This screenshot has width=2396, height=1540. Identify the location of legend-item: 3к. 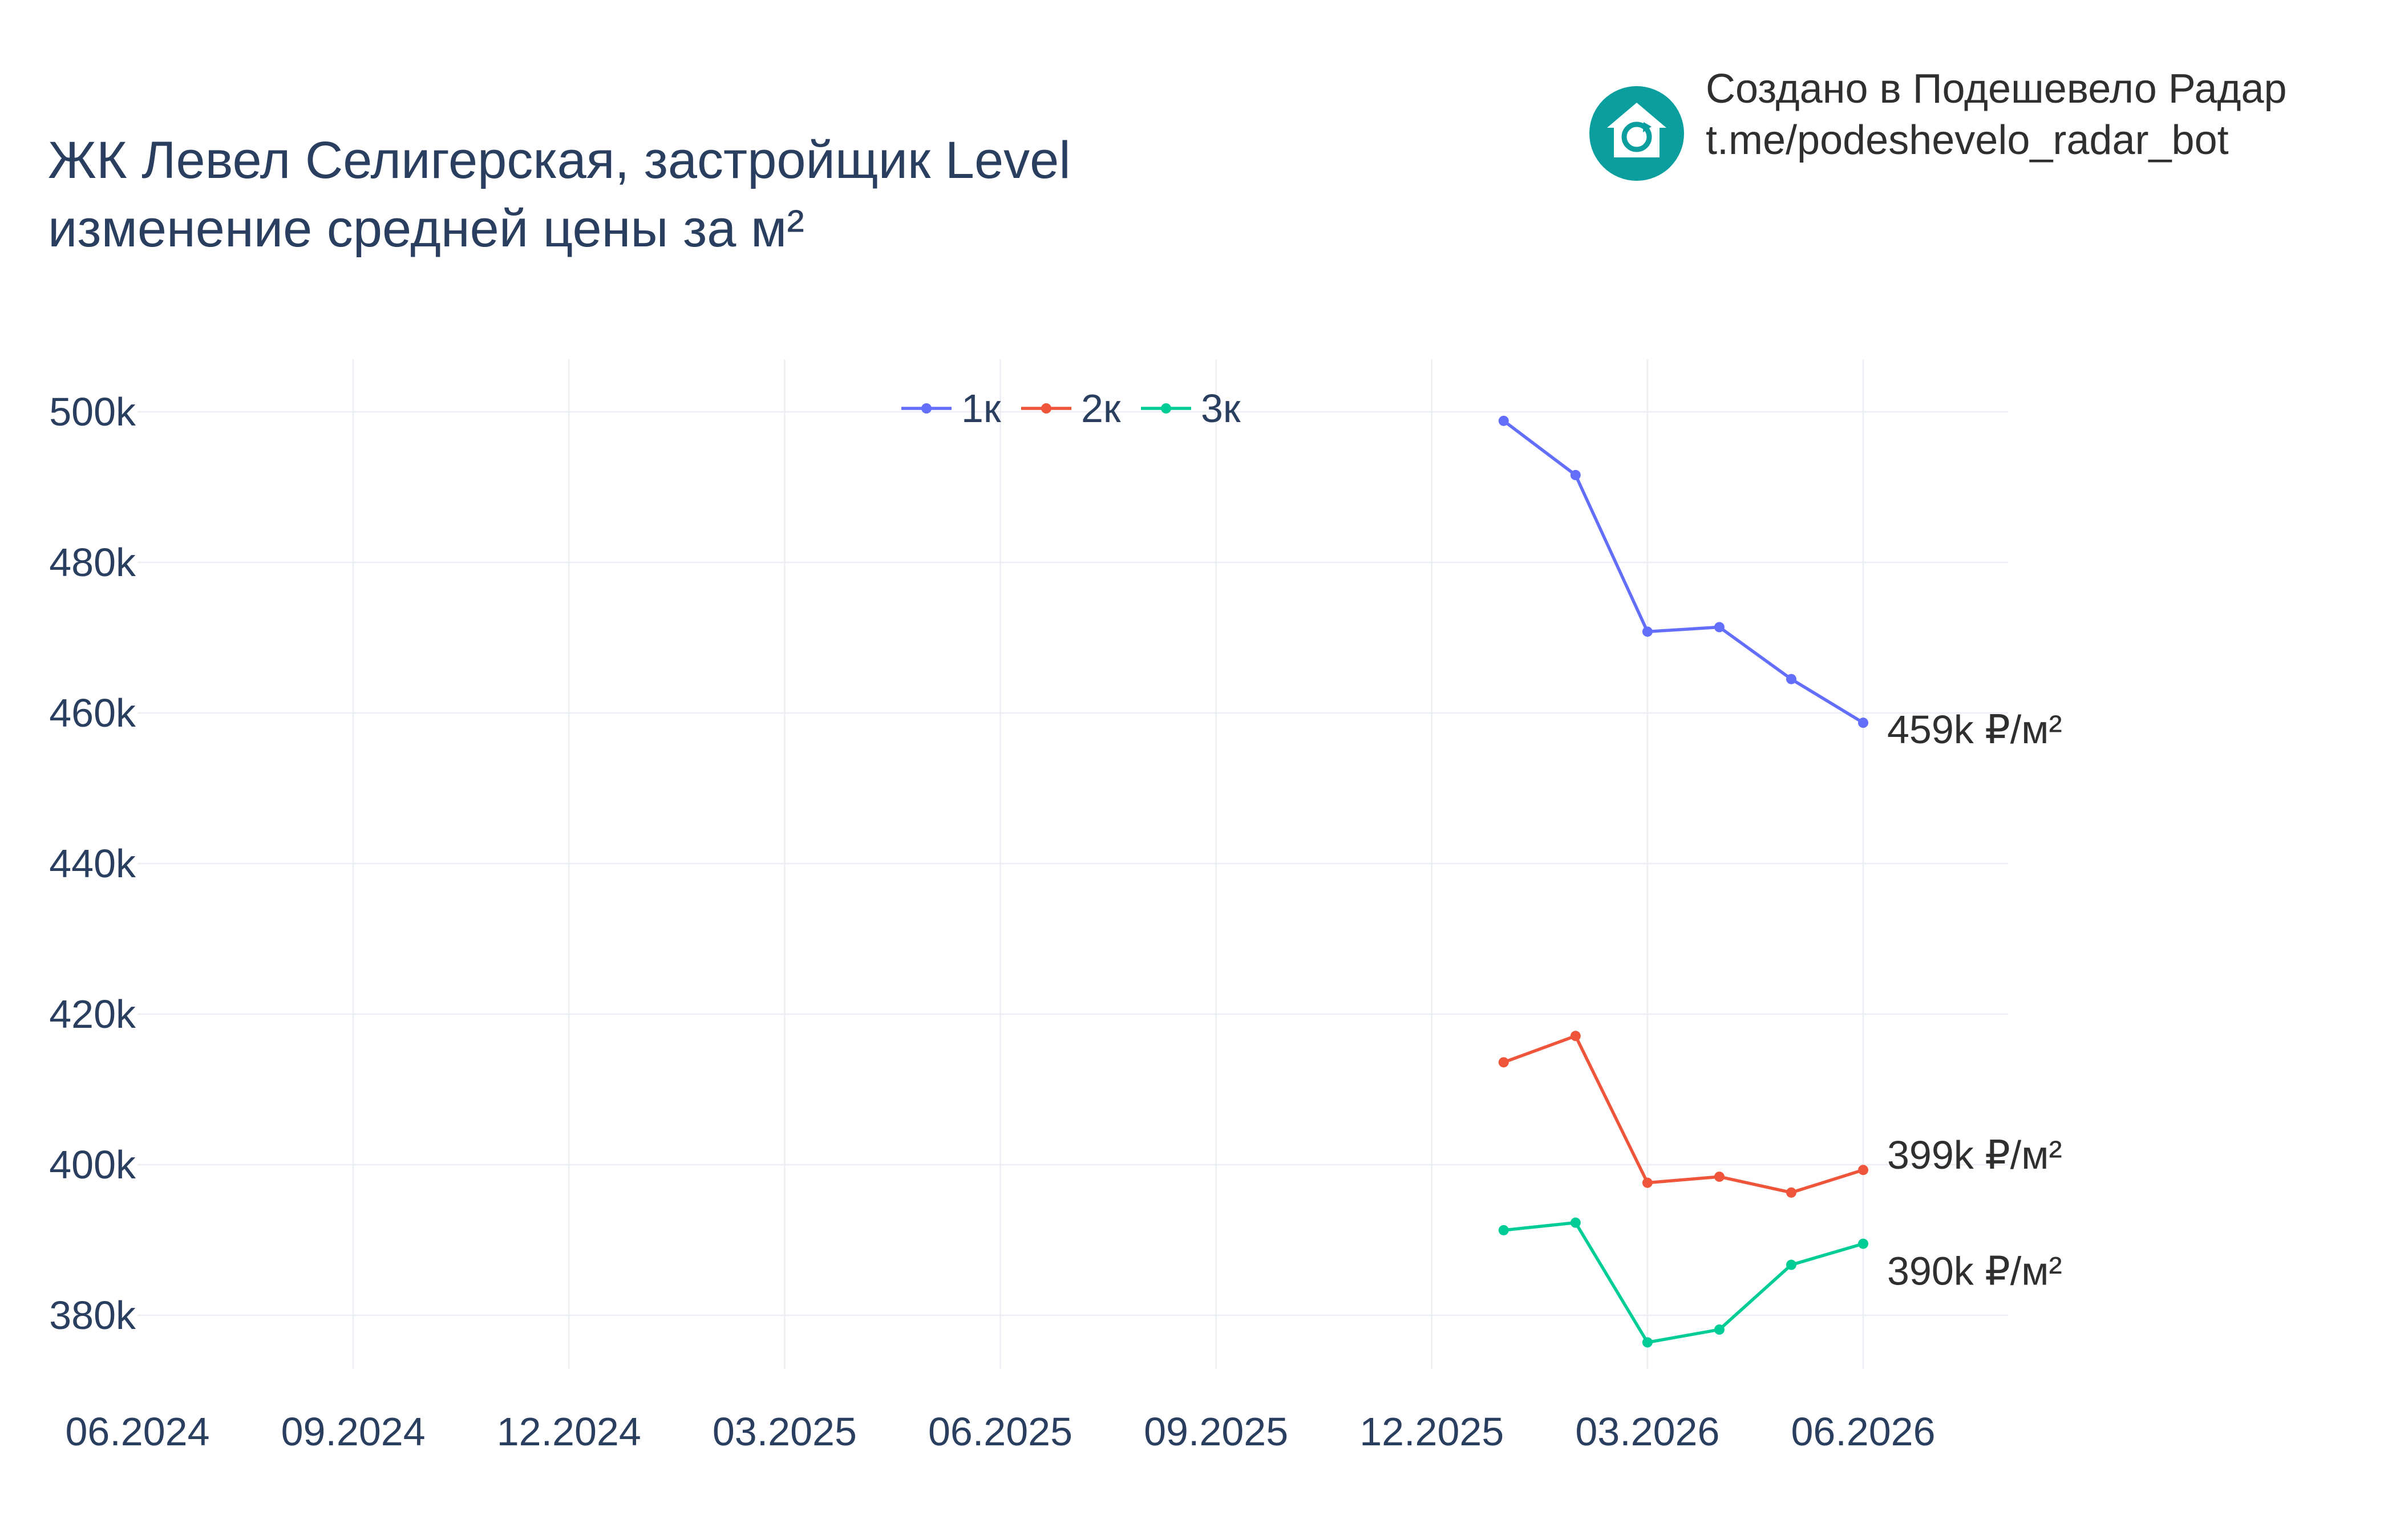
(1191, 409).